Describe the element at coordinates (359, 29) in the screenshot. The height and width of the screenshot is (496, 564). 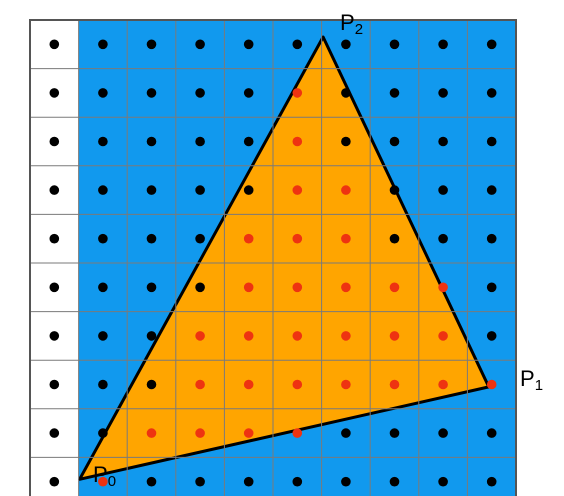
I see `vertex-label-p2-sub: 2` at that location.